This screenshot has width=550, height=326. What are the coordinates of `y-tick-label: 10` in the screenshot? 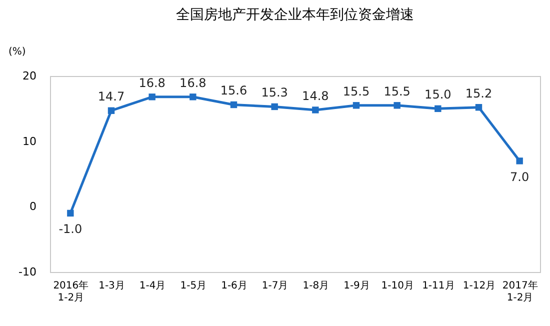 It's located at (29, 141).